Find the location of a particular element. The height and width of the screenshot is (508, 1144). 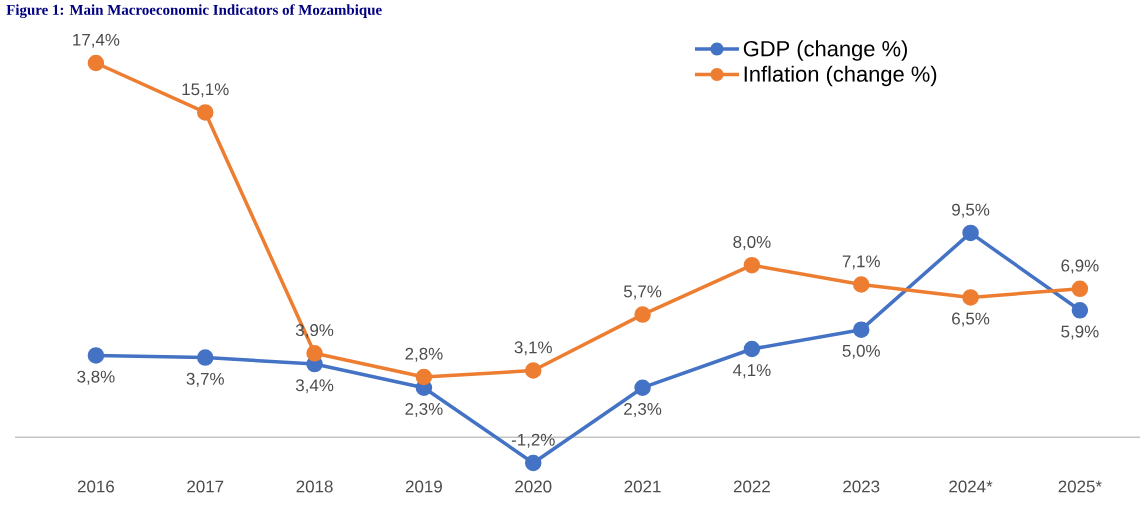

data-label: 3,7% is located at coordinates (205, 379).